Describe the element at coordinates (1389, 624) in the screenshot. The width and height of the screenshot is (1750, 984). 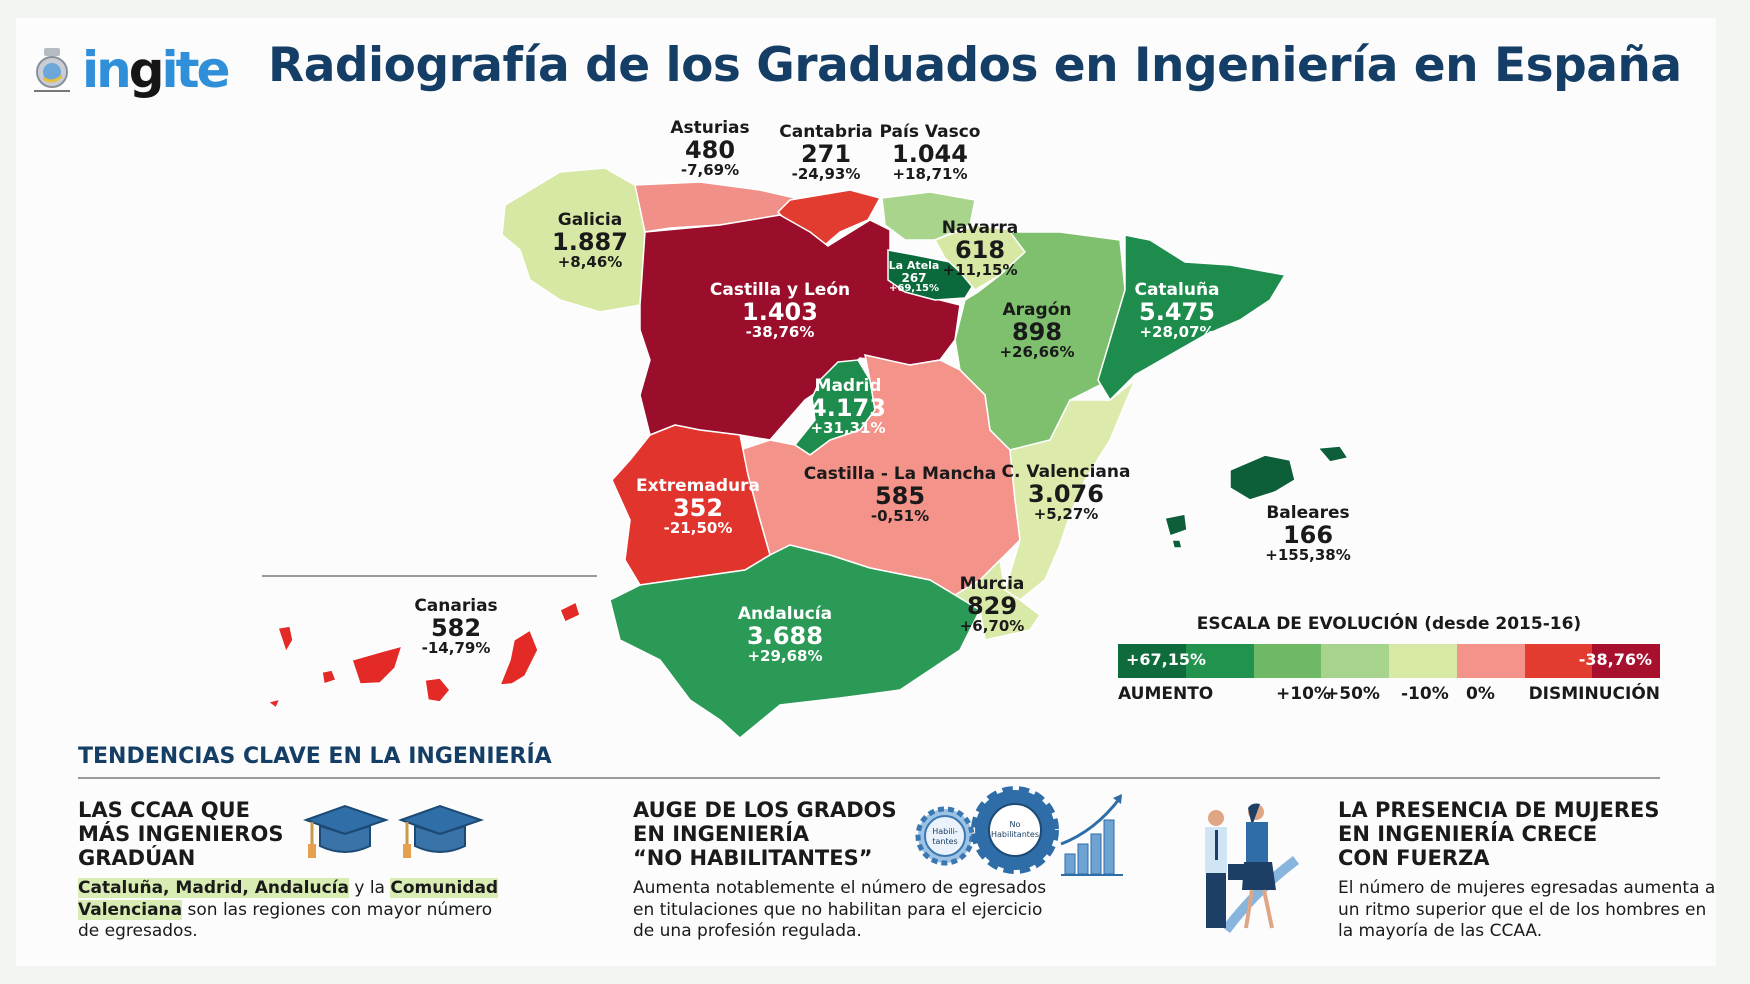
I see `legend-title: ESCALA DE EVOLUCIÓN (desde 2015-16)` at that location.